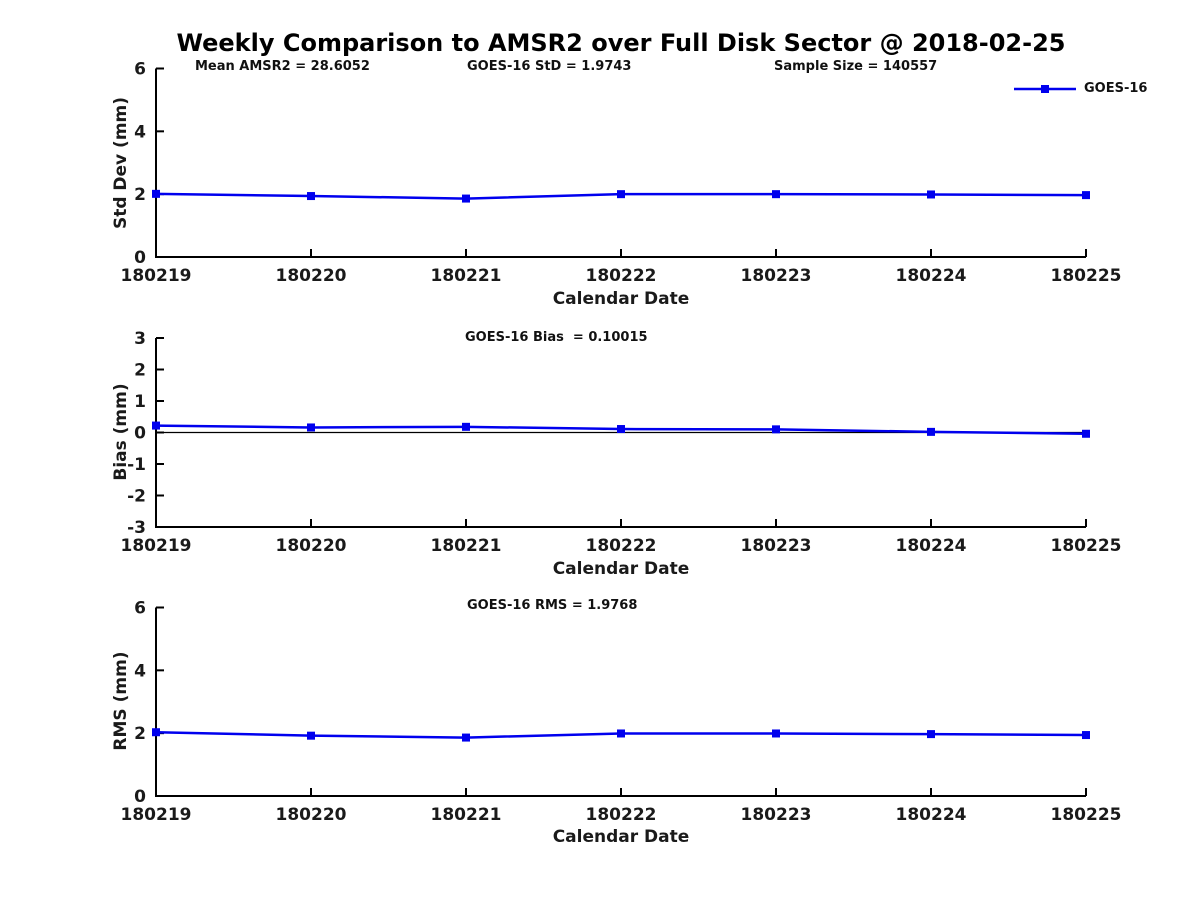 Image resolution: width=1200 pixels, height=900 pixels. I want to click on xlabel-calendar-date-3: Calendar Date, so click(621, 837).